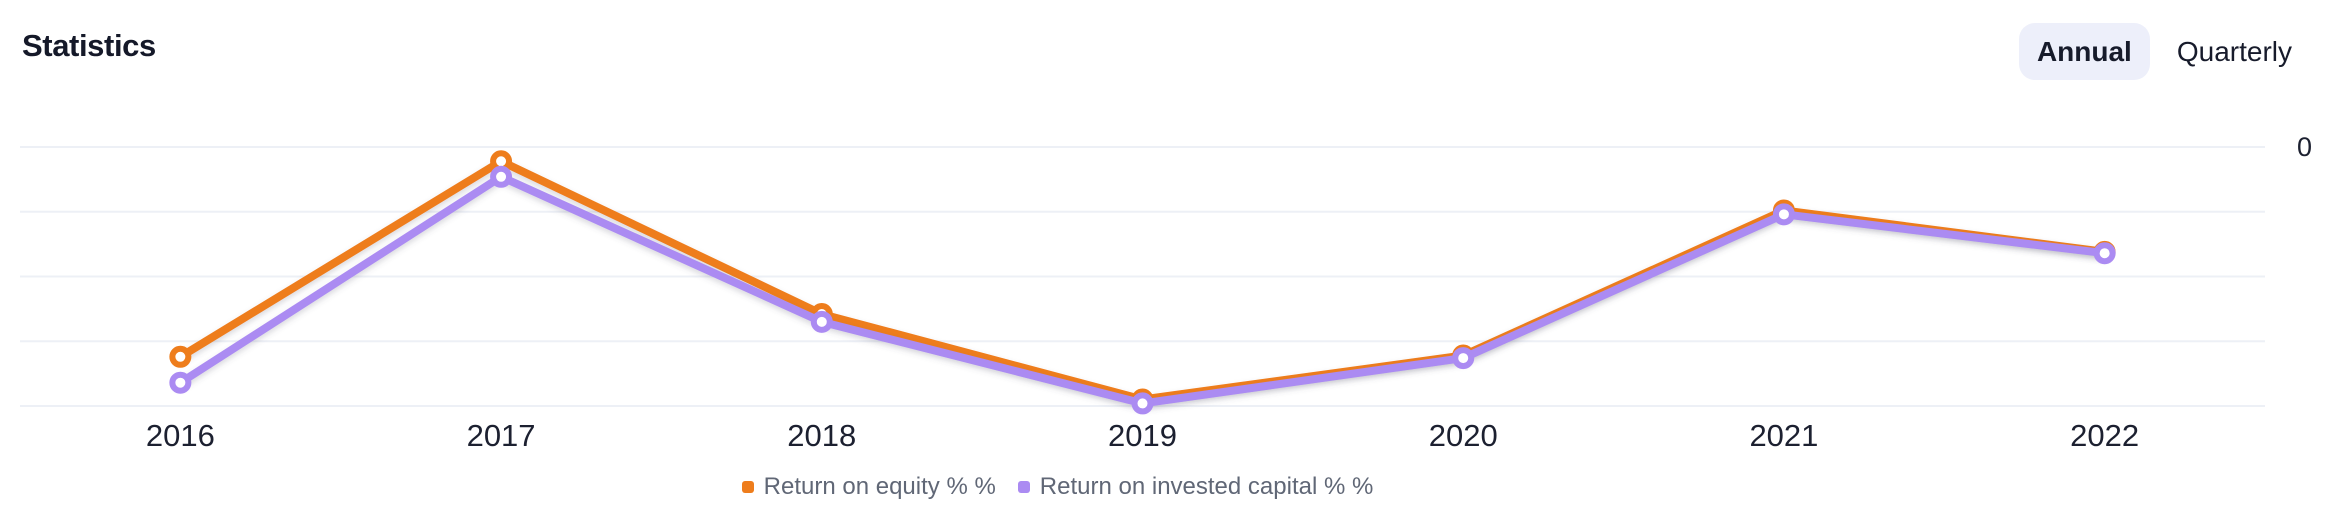  What do you see at coordinates (879, 486) in the screenshot?
I see `legend-label-equity: Return on equity % %` at bounding box center [879, 486].